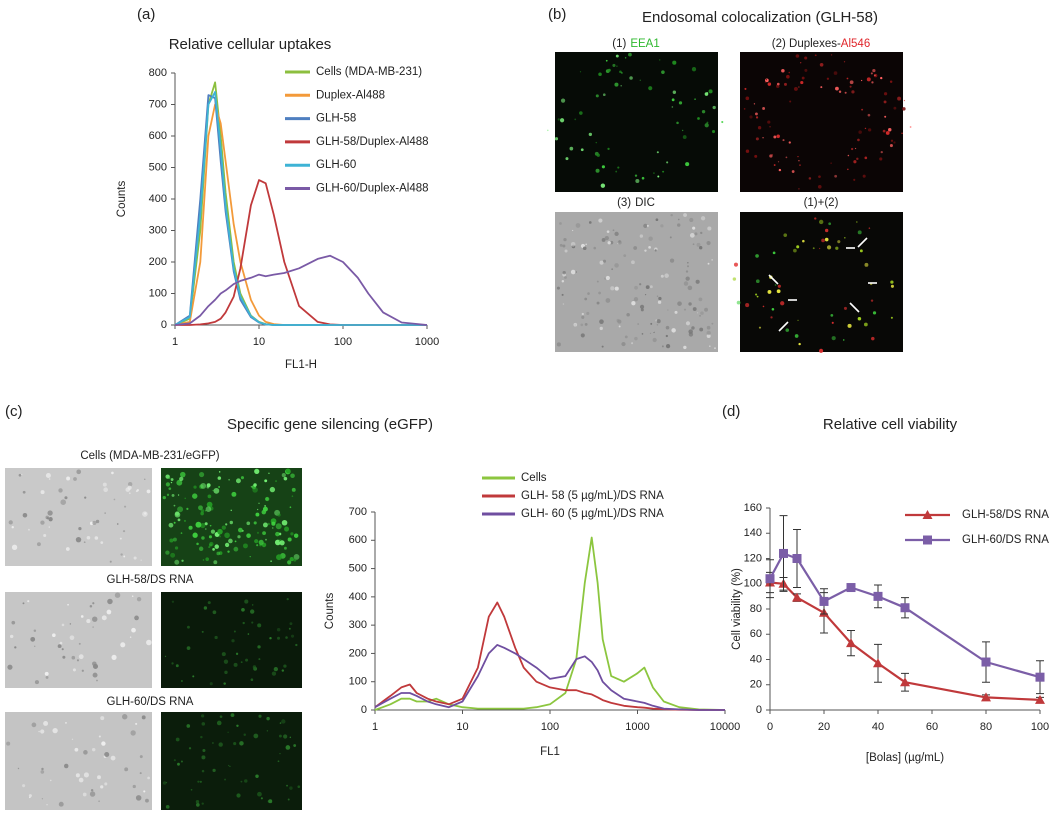  What do you see at coordinates (358, 540) in the screenshot?
I see `y-tick-label: 600` at bounding box center [358, 540].